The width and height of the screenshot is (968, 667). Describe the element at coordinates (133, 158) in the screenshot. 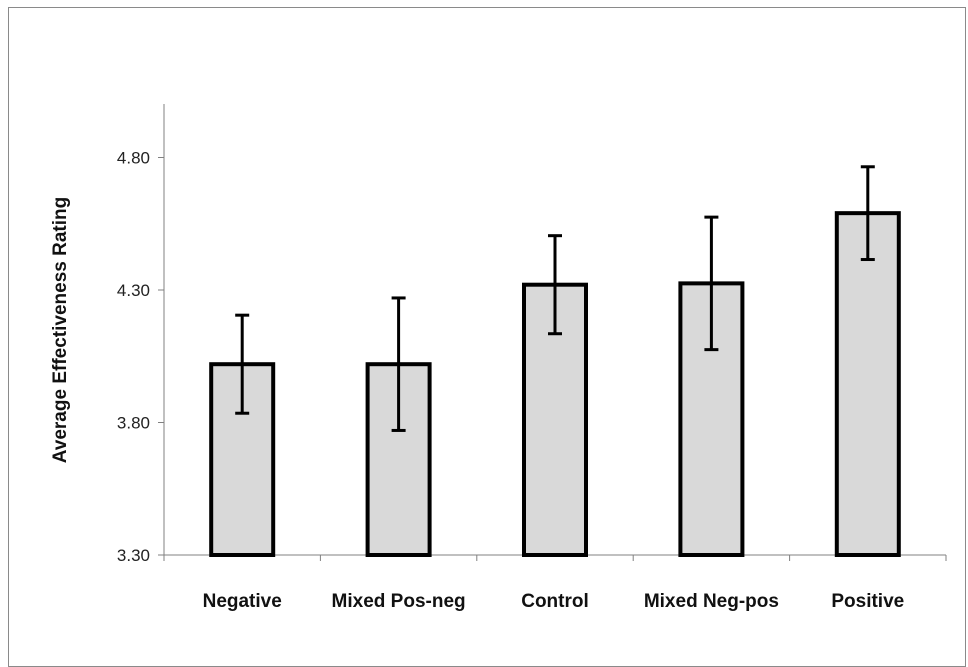

I see `y-tick-label: 4.80` at that location.